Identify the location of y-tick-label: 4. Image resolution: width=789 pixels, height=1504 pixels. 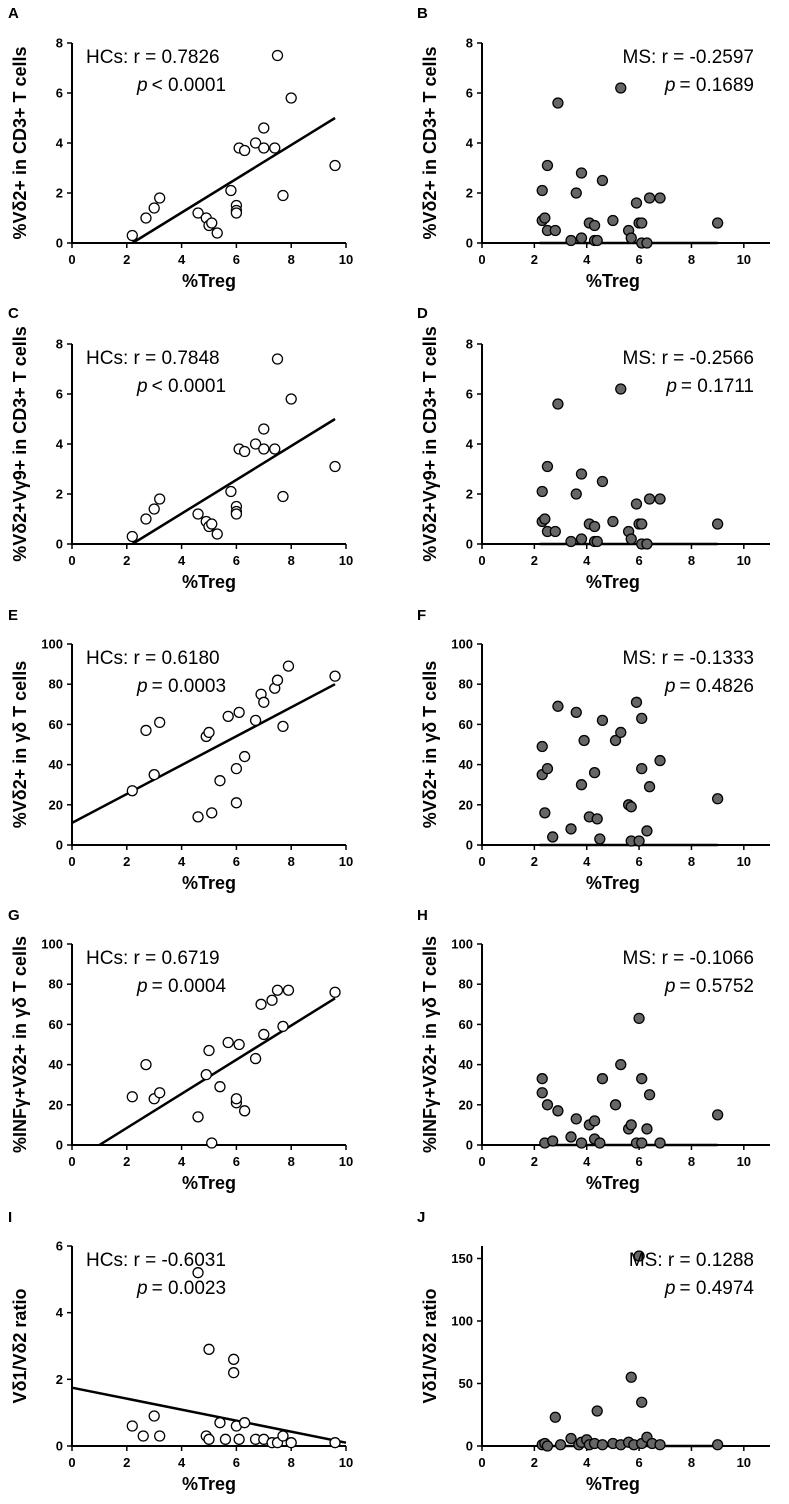
(60, 1312).